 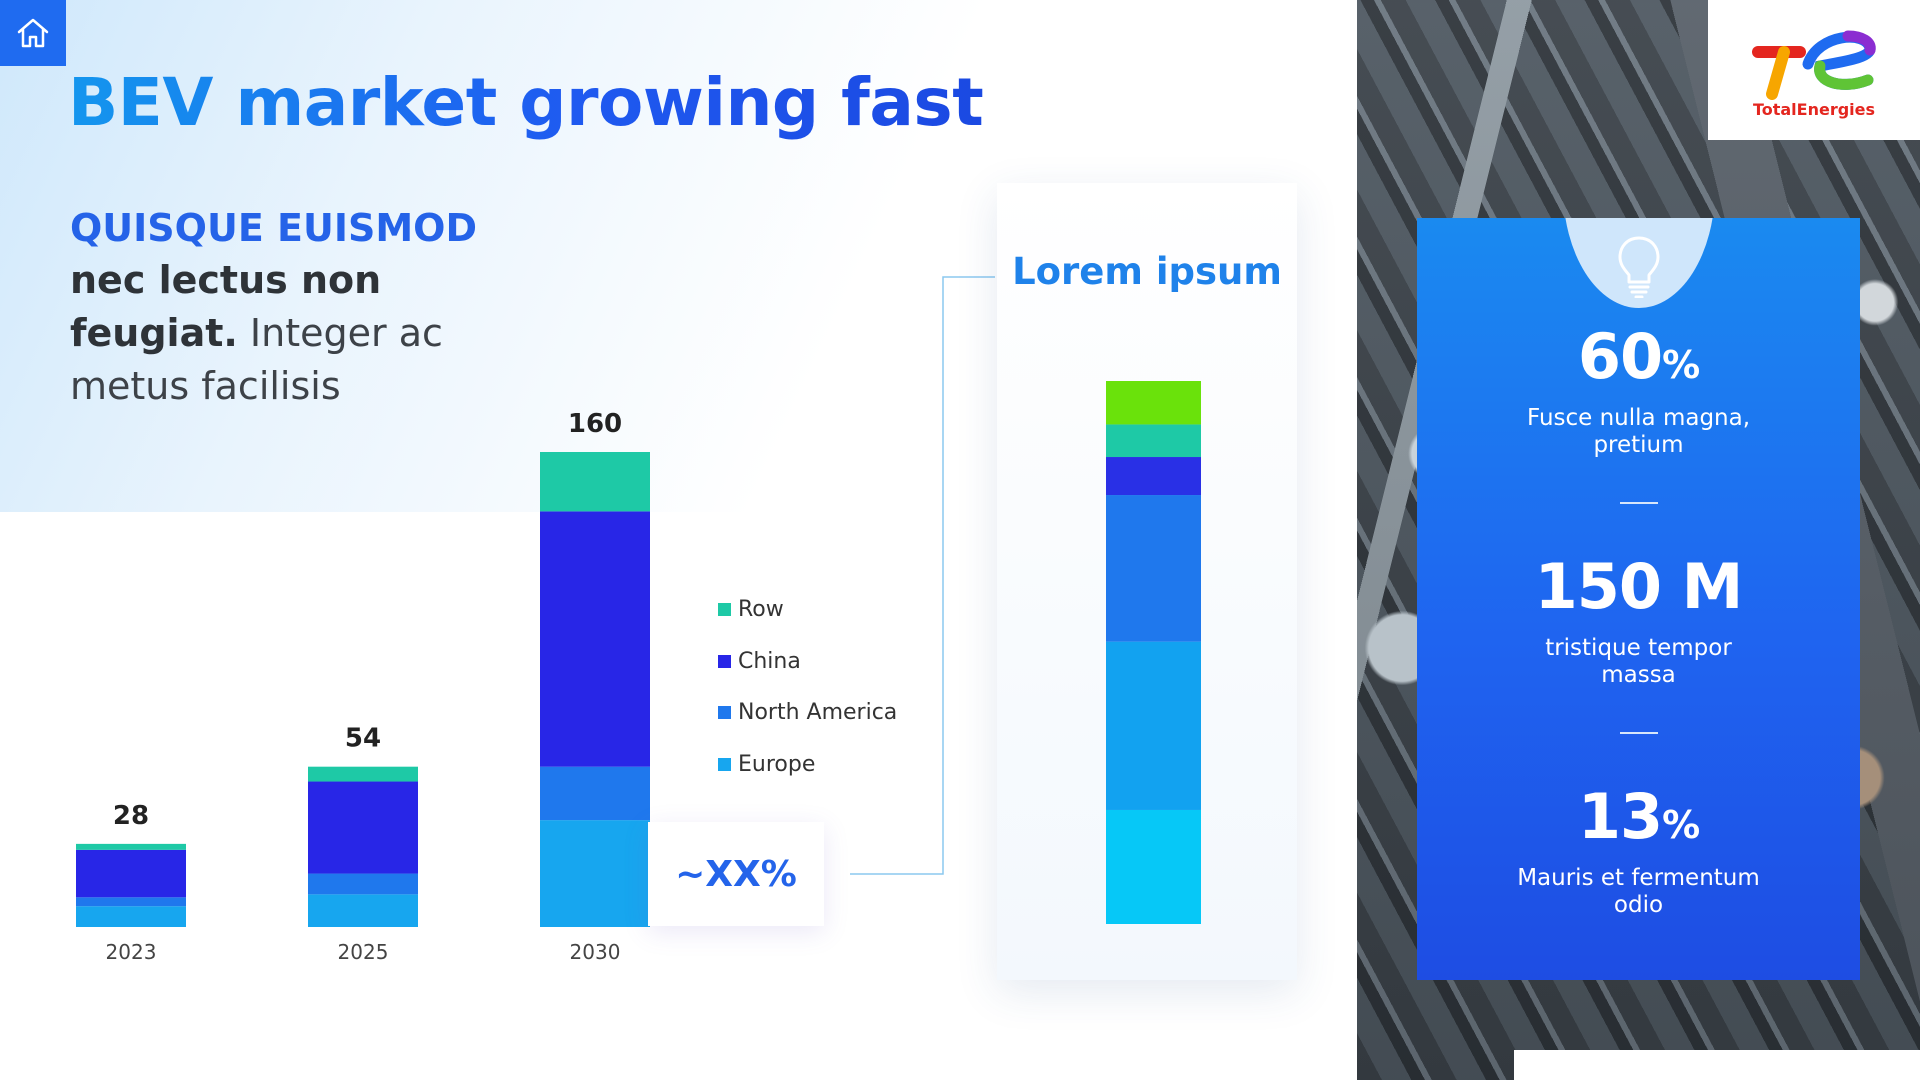 What do you see at coordinates (807, 662) in the screenshot?
I see `legend-item-china: China` at bounding box center [807, 662].